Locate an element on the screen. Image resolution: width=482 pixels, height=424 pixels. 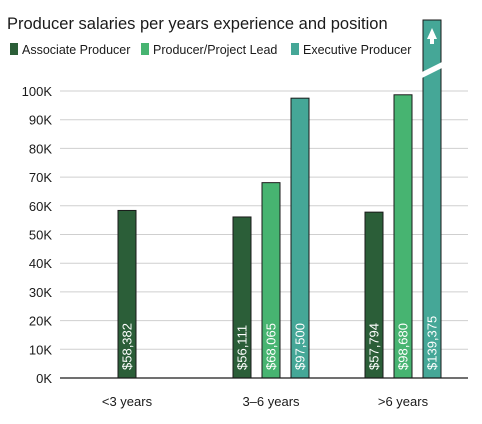
y-axis-tick-labels: 0K 10K 20K 30K 40K 50K 60K 70K 80K 90K 100K is located at coordinates (37, 235).